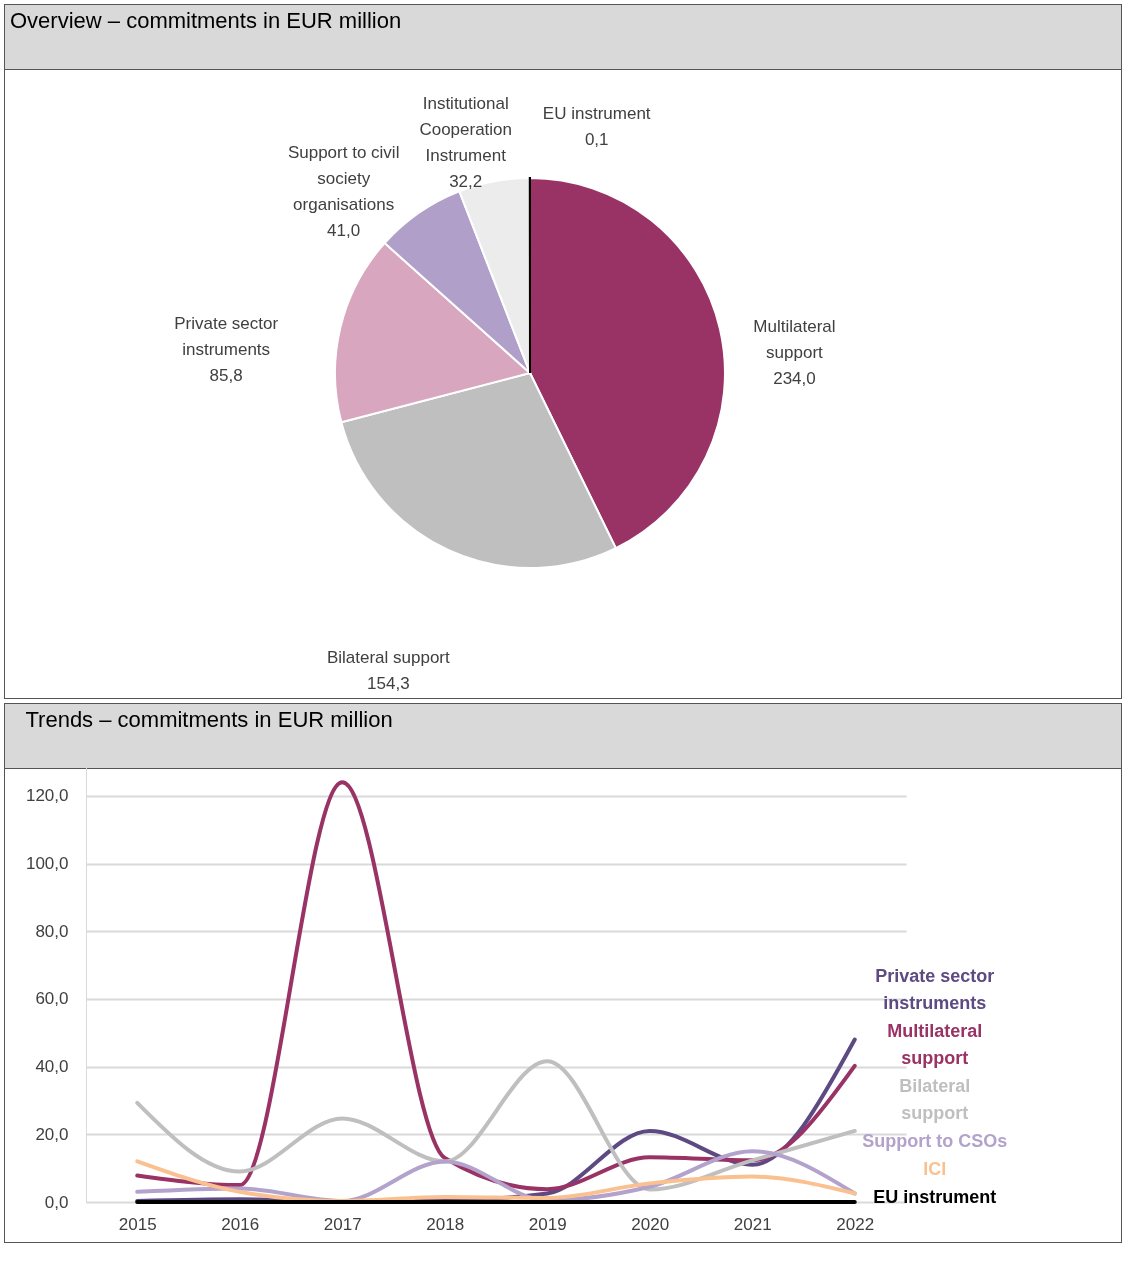 The image size is (1133, 1275). I want to click on x-tick-label: 2019, so click(547, 1224).